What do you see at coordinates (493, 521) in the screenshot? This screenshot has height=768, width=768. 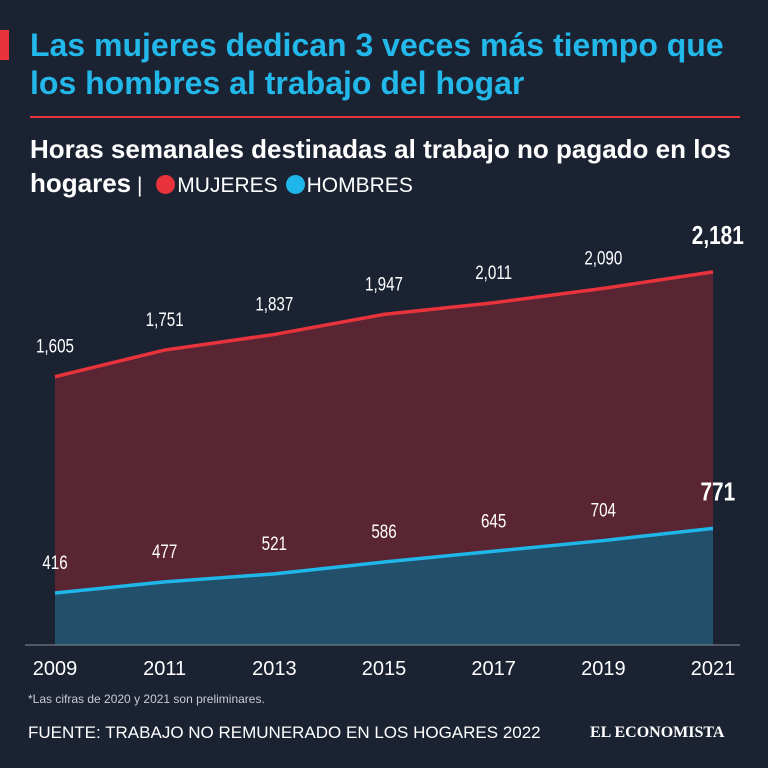 I see `value-label: 645` at bounding box center [493, 521].